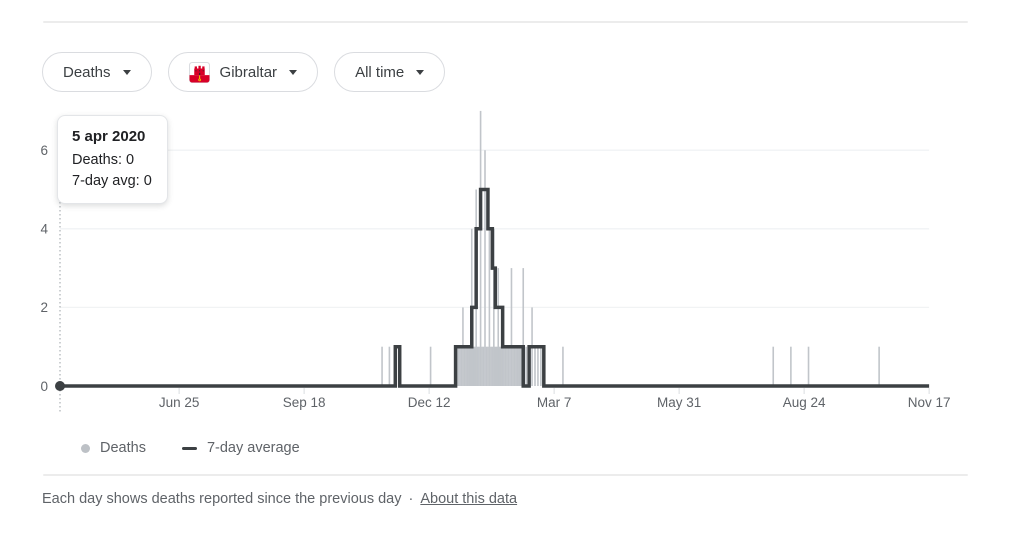  Describe the element at coordinates (189, 448) in the screenshot. I see `average-line-icon` at that location.